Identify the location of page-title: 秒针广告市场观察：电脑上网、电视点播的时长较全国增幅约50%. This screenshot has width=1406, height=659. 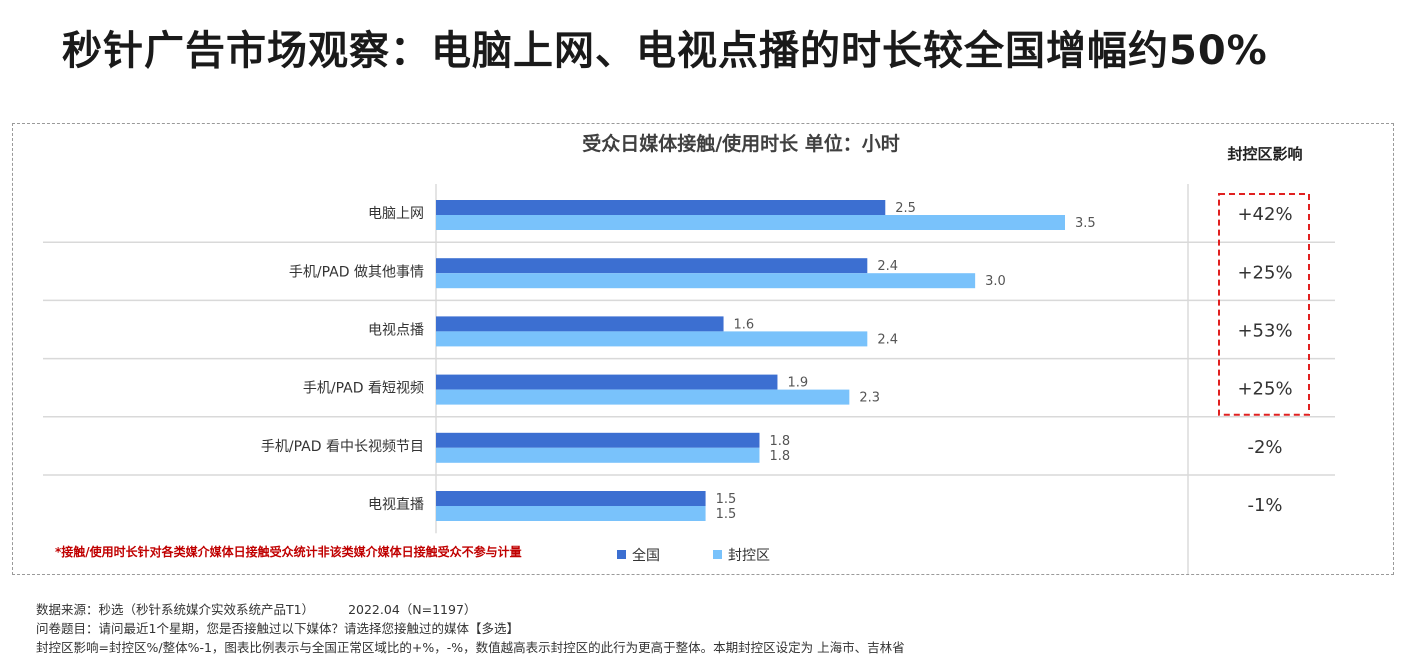
(665, 51).